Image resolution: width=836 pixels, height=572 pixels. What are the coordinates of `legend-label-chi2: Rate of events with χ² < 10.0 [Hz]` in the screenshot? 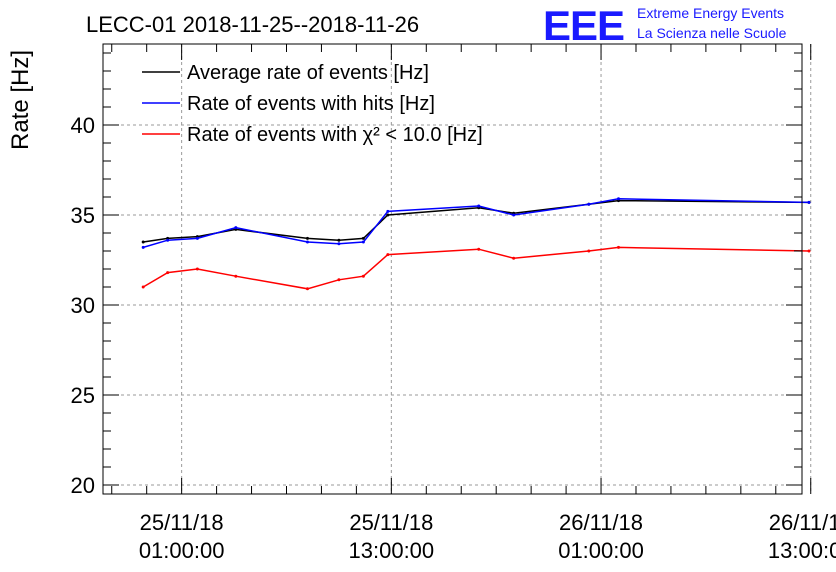 It's located at (335, 135).